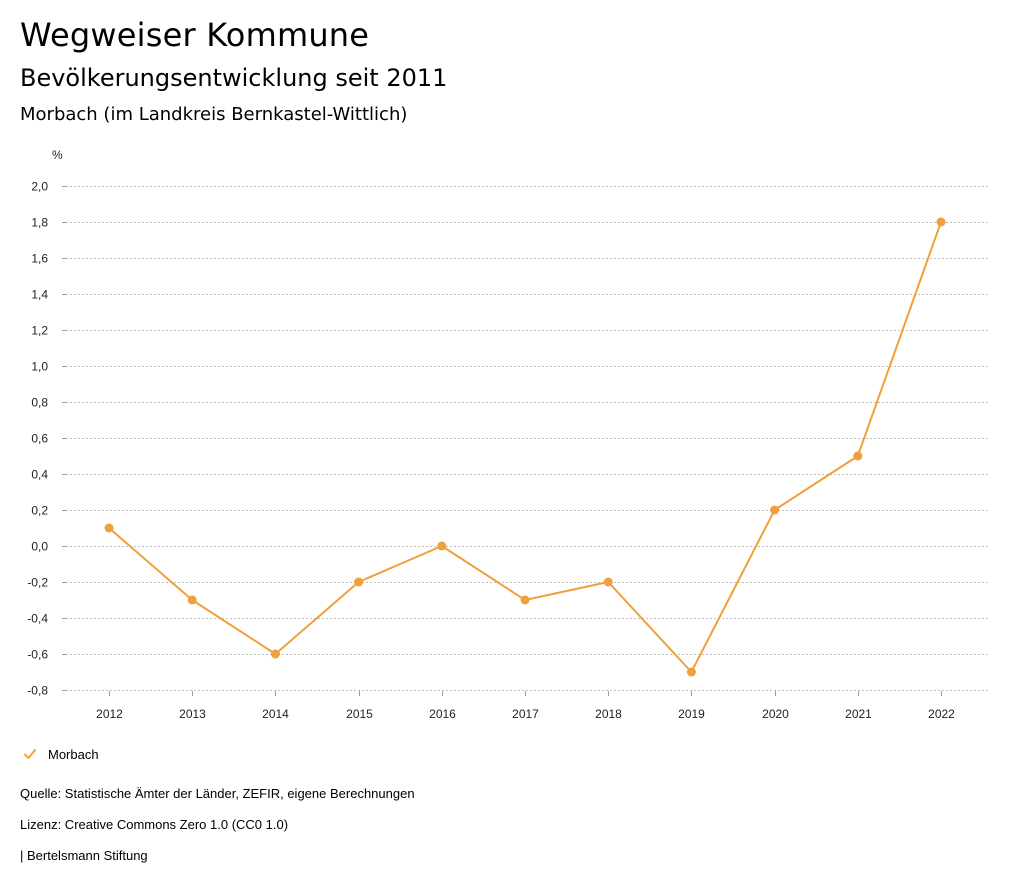 This screenshot has width=1024, height=888. I want to click on y-tick-label: 1,8, so click(39, 223).